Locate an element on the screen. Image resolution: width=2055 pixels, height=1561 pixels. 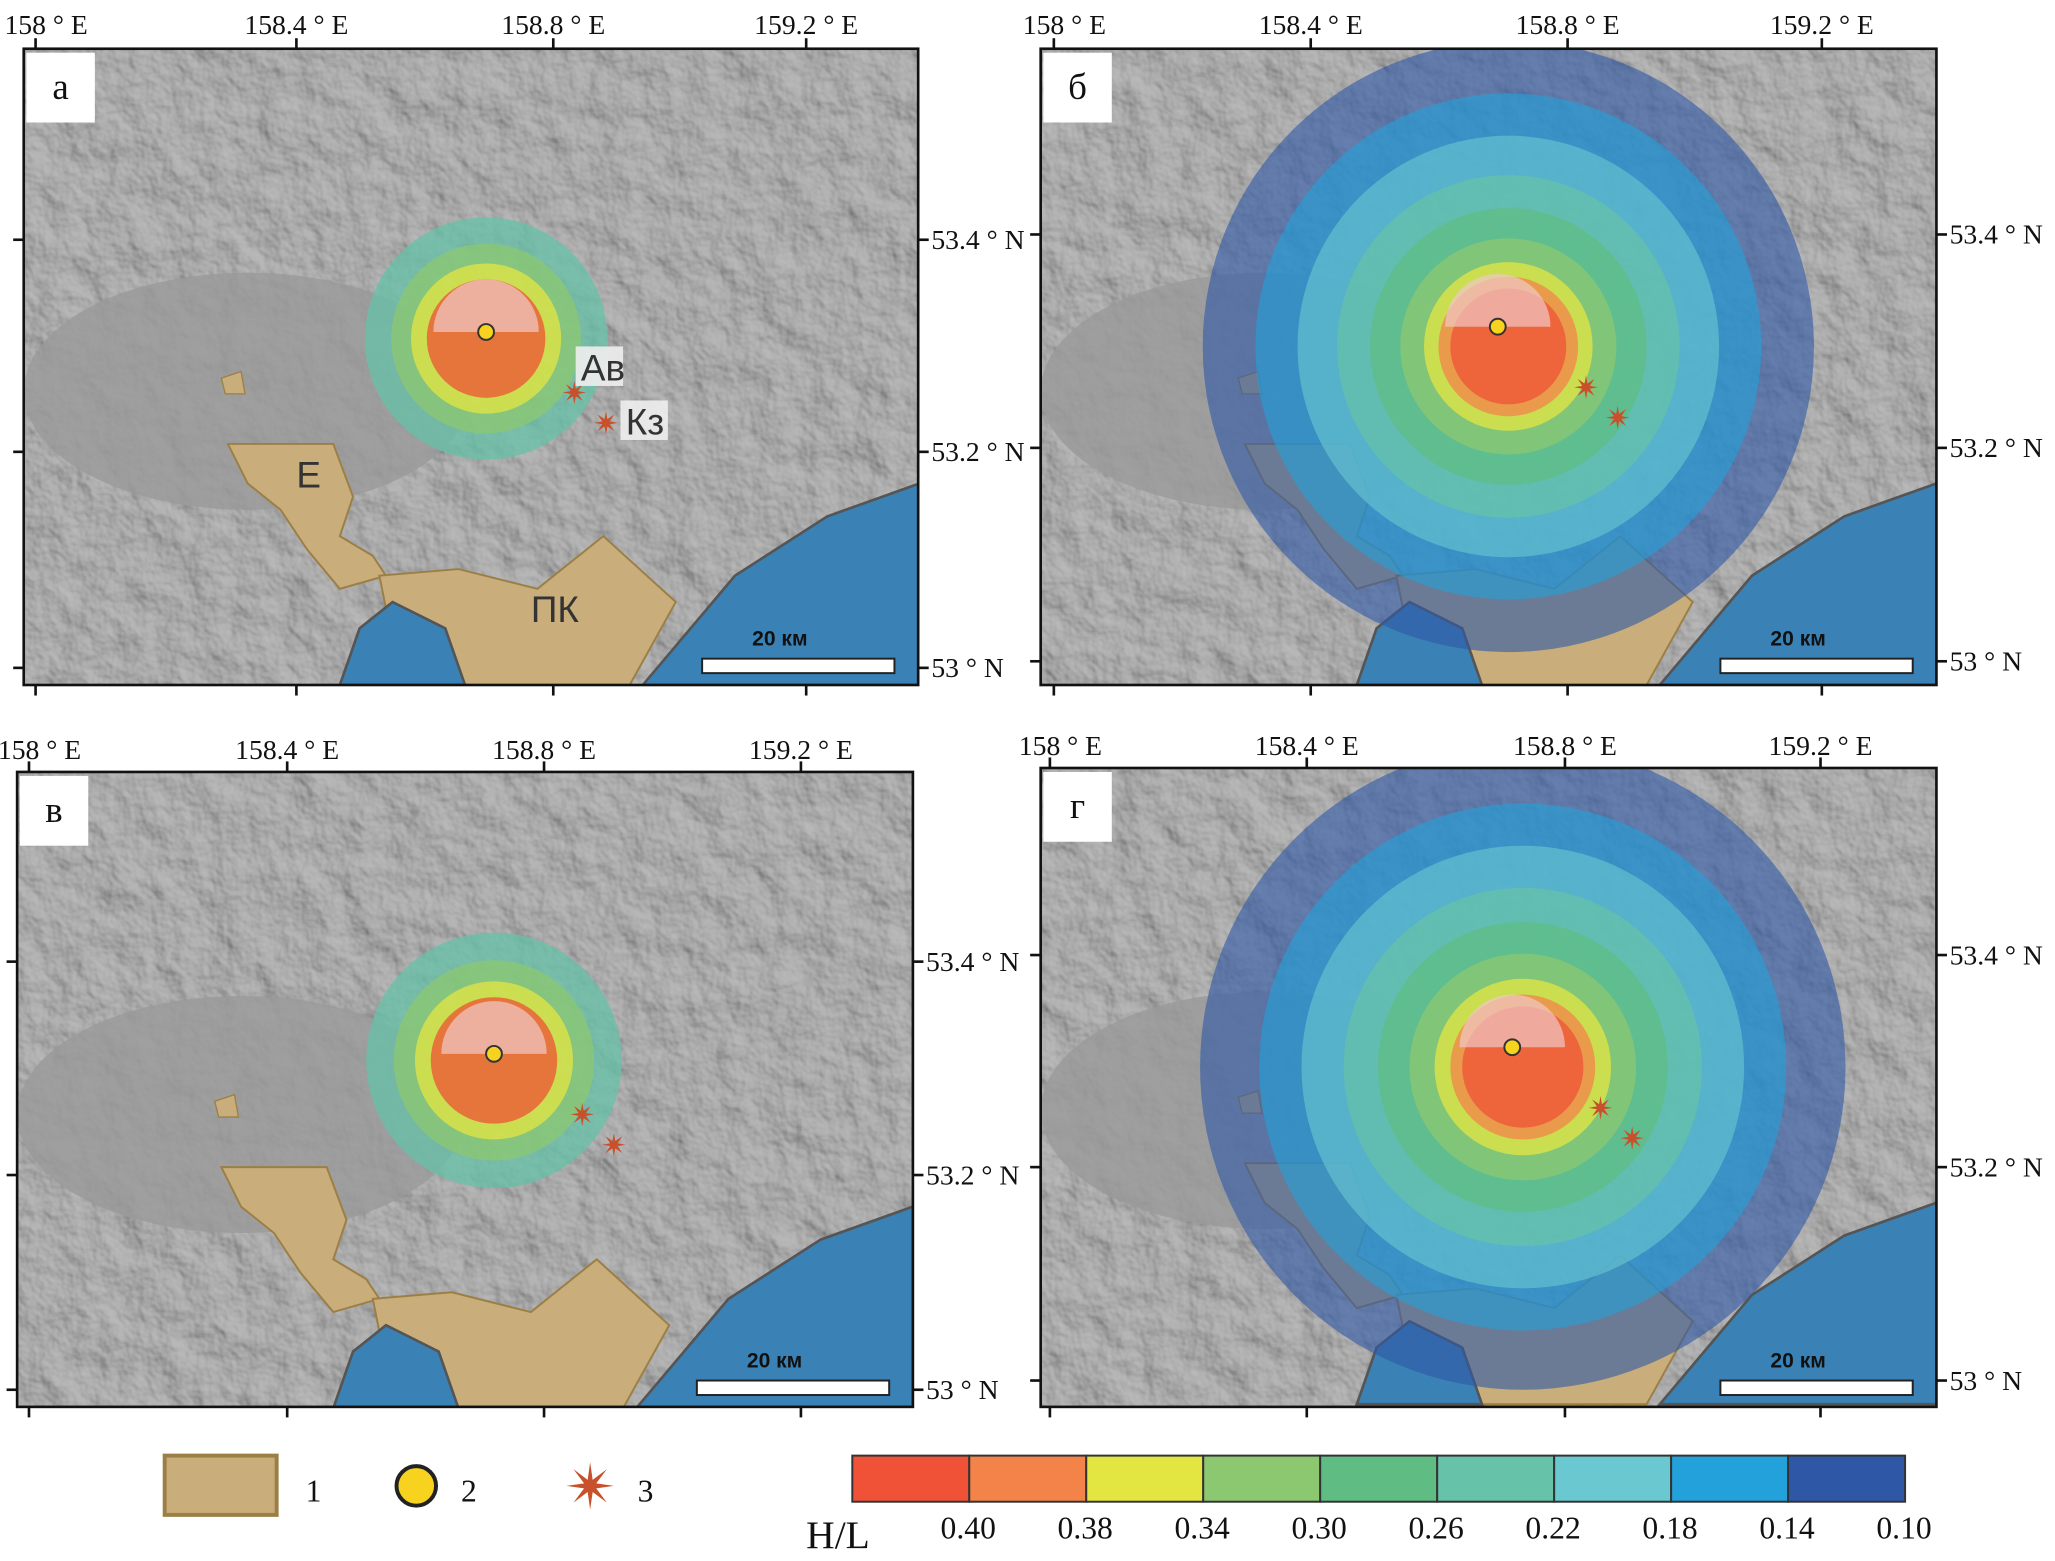
colorbar-value: 0.40 is located at coordinates (968, 1528).